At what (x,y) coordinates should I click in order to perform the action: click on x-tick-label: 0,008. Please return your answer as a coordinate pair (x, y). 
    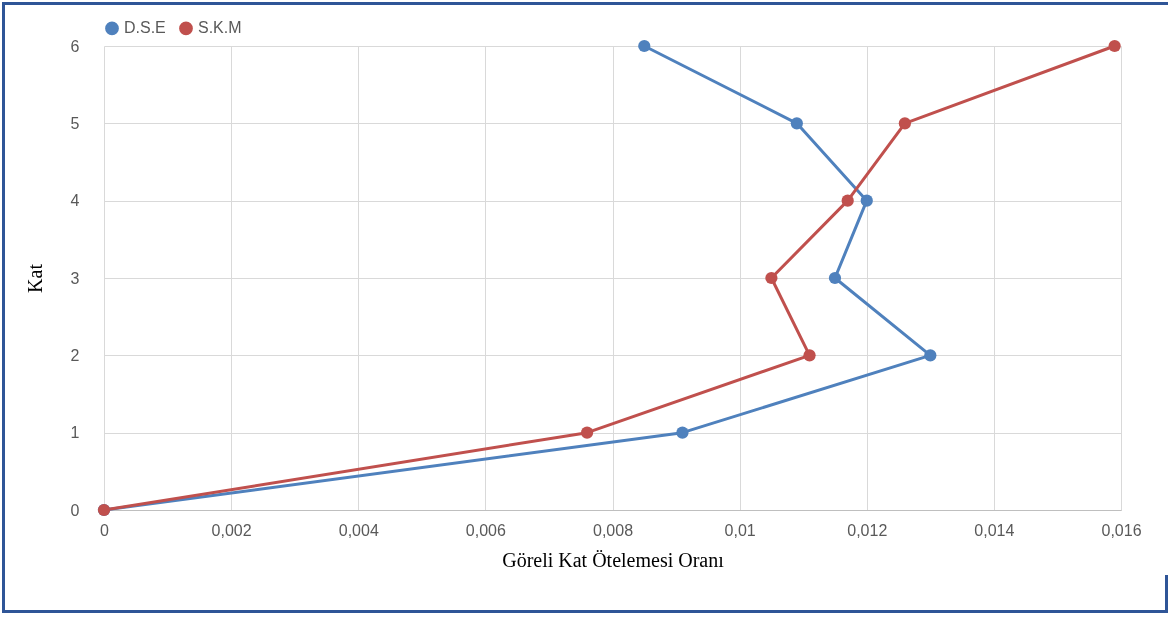
    Looking at the image, I should click on (613, 530).